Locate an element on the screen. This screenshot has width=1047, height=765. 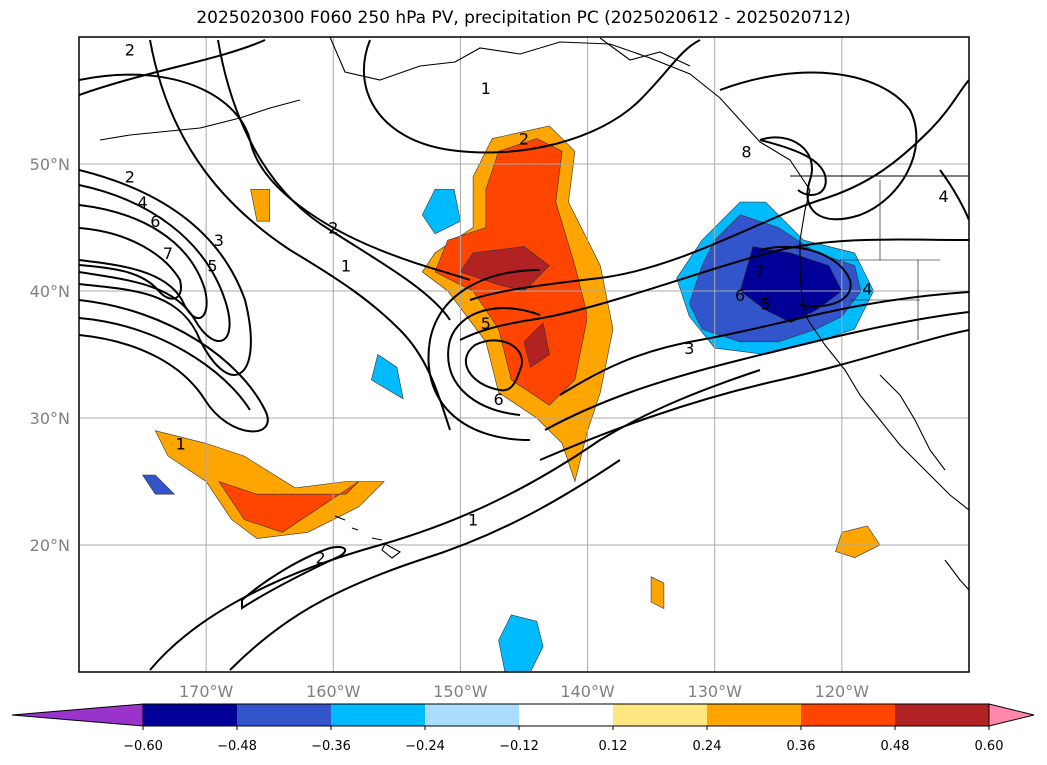
aleutian-islands is located at coordinates (200, 120).